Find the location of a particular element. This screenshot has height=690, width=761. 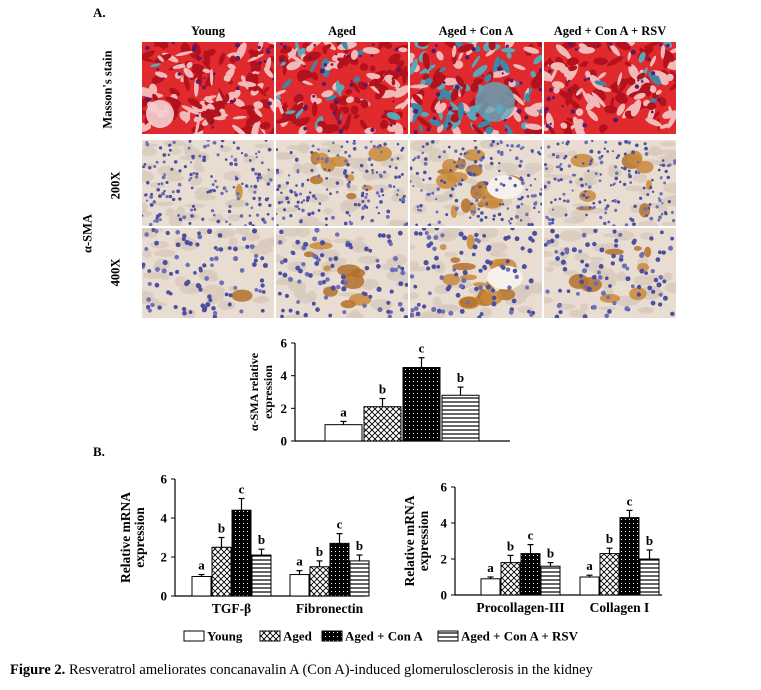

micrograph-massons-young is located at coordinates (208, 88).